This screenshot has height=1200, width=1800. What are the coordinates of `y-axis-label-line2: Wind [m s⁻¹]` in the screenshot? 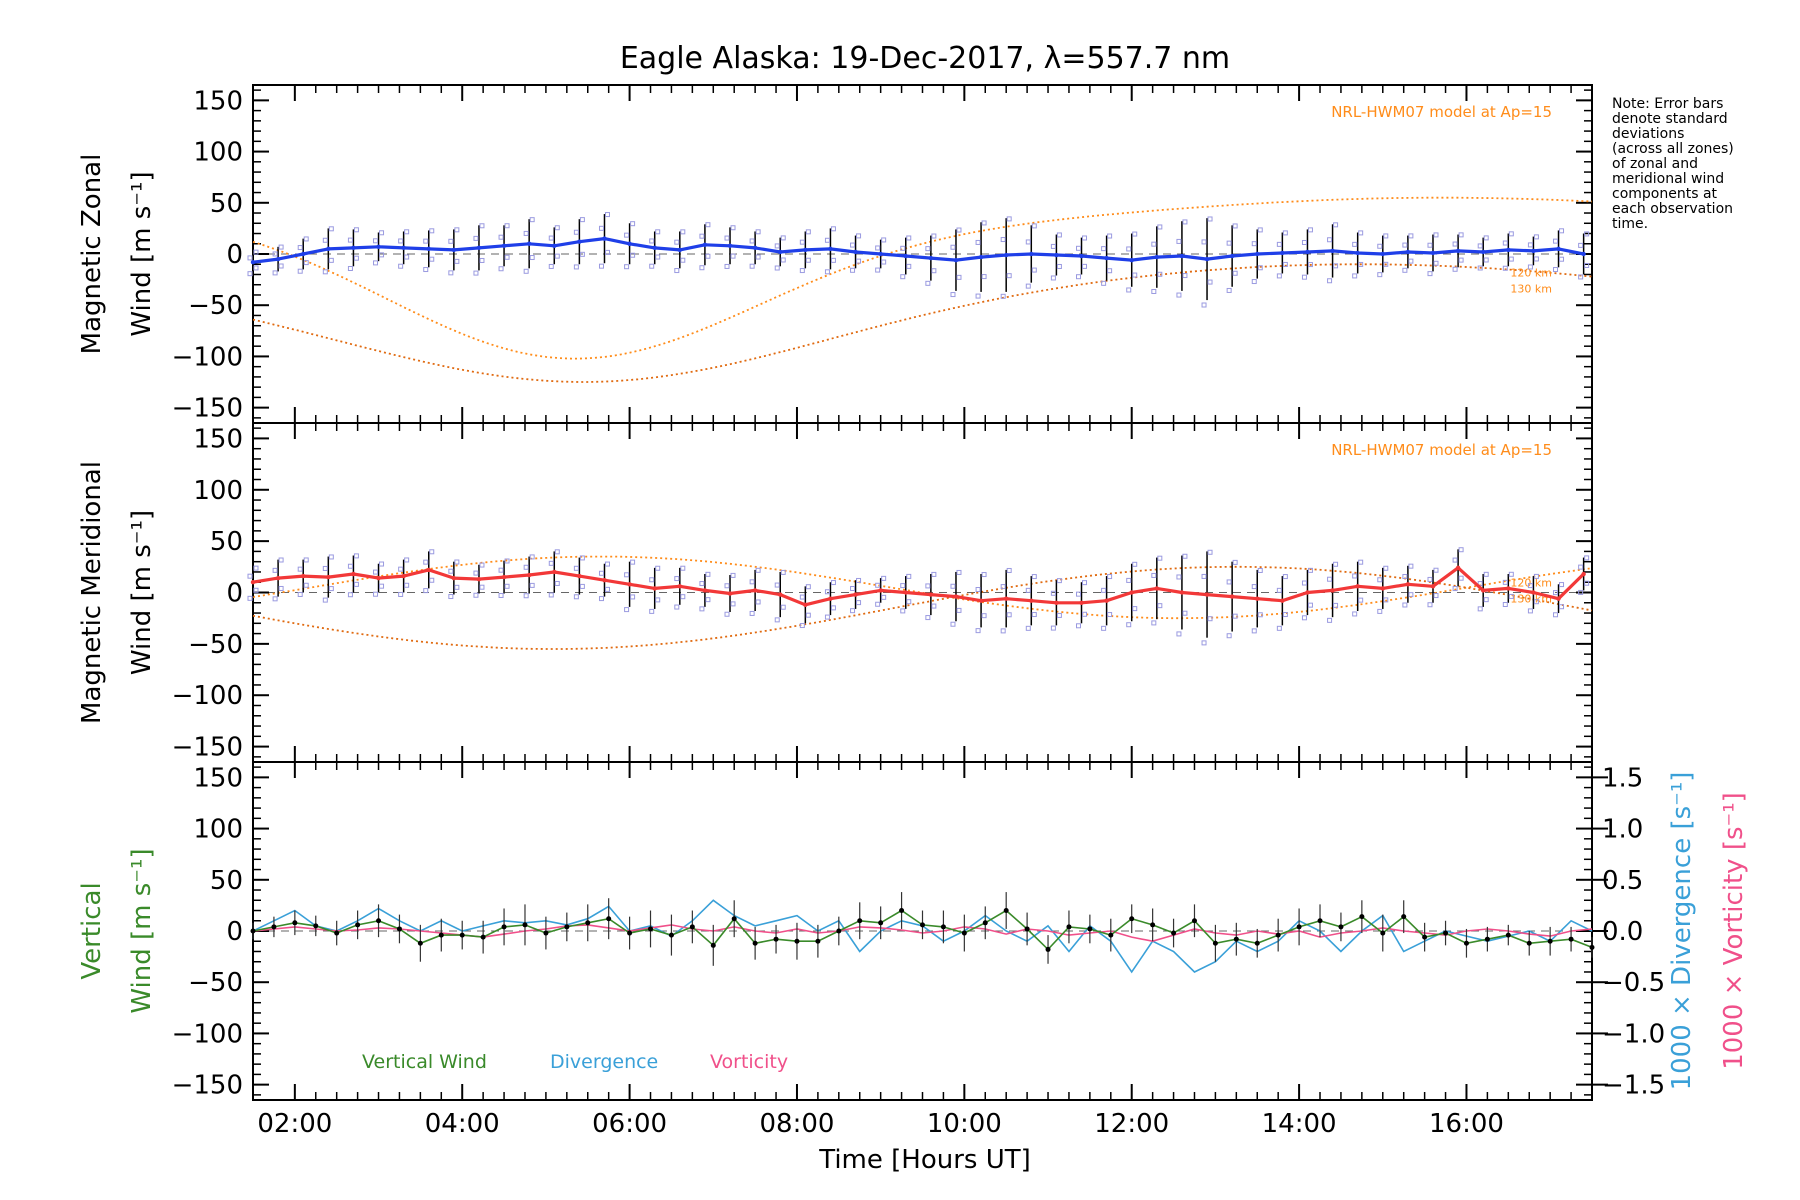 It's located at (142, 592).